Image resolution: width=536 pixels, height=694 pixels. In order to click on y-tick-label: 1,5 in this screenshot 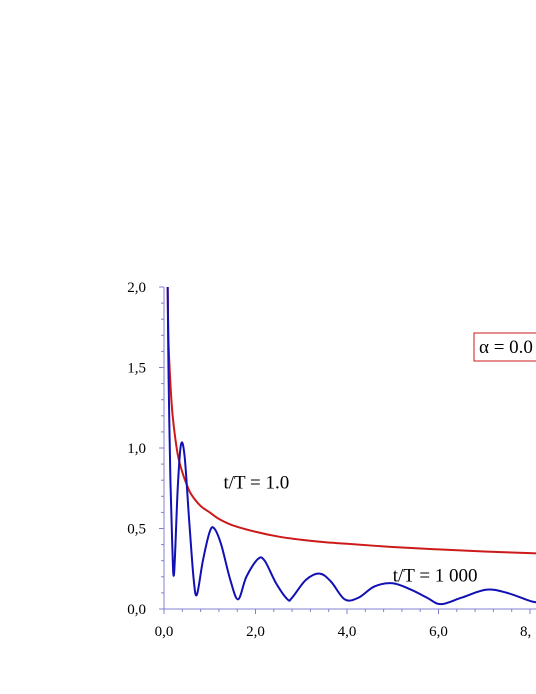, I will do `click(136, 369)`.